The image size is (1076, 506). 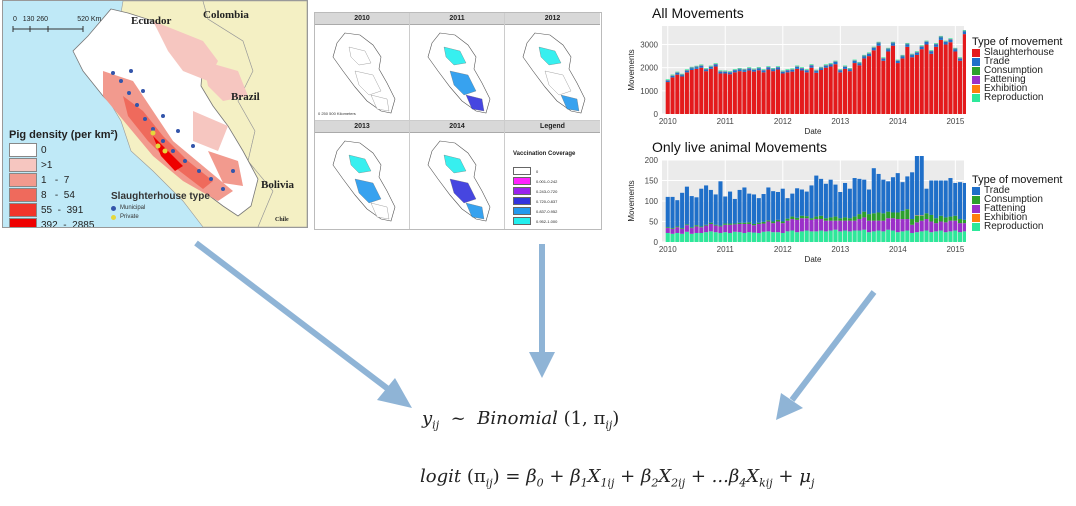 I want to click on vacc-class-label: 0.243-0.720, so click(x=547, y=191).